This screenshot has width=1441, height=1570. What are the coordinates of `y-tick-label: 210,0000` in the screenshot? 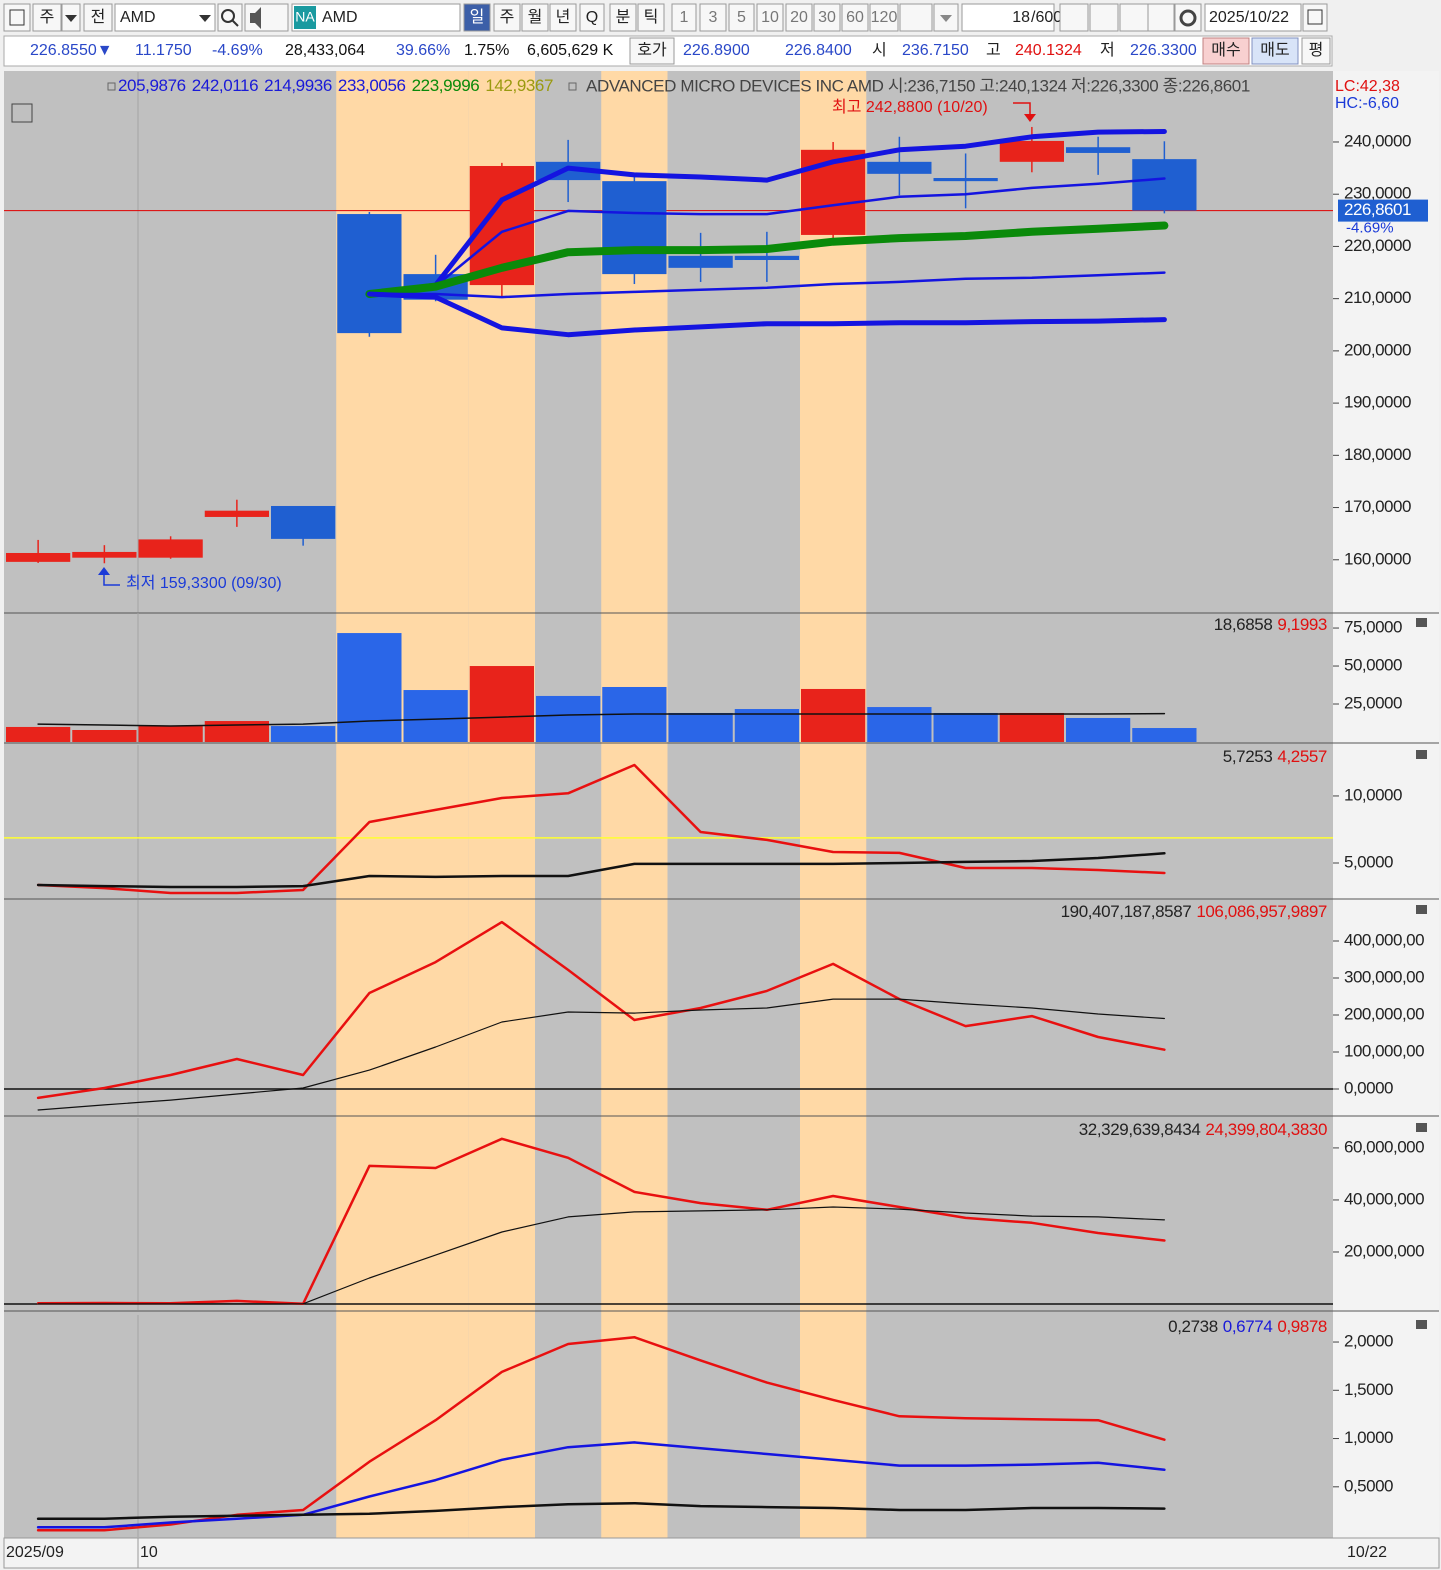 It's located at (1377, 297).